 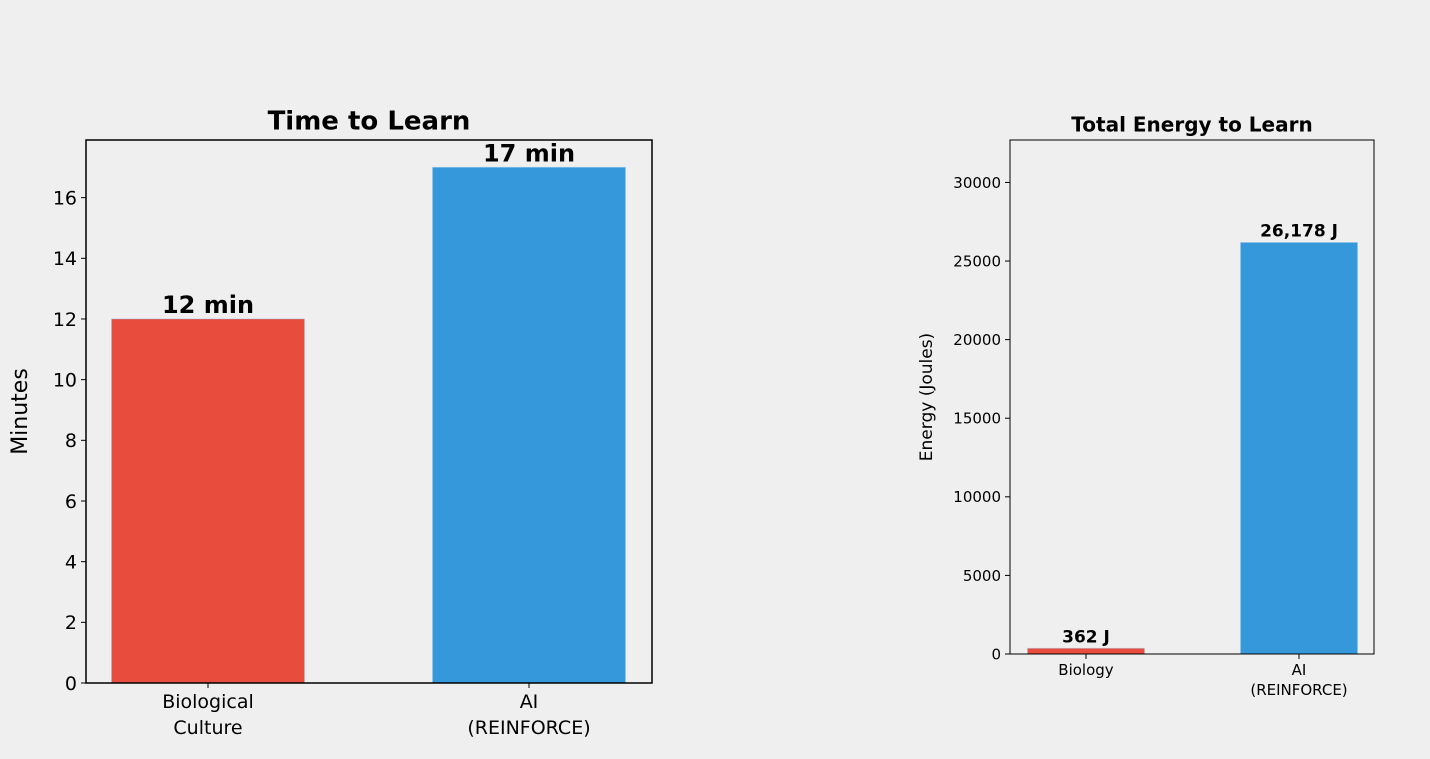 What do you see at coordinates (982, 576) in the screenshot?
I see `y-tick-label: 5000` at bounding box center [982, 576].